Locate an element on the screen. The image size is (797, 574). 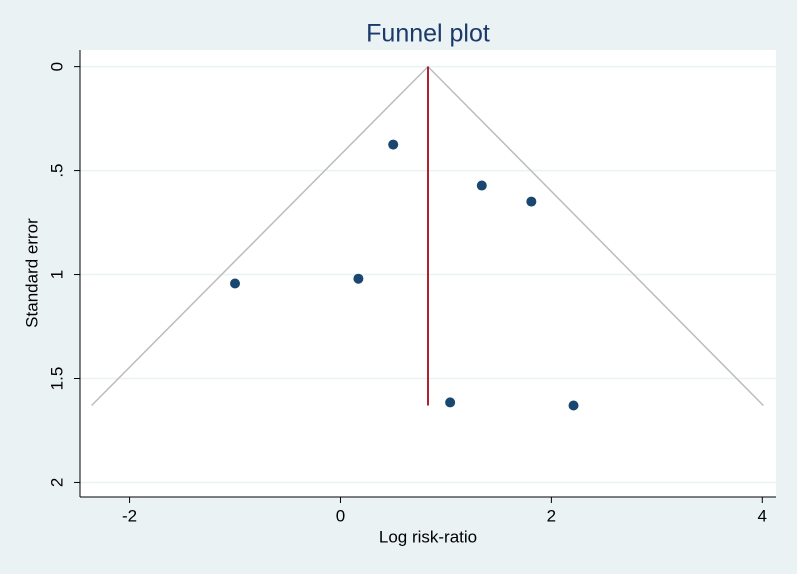
x-tick-label: 0 is located at coordinates (340, 515).